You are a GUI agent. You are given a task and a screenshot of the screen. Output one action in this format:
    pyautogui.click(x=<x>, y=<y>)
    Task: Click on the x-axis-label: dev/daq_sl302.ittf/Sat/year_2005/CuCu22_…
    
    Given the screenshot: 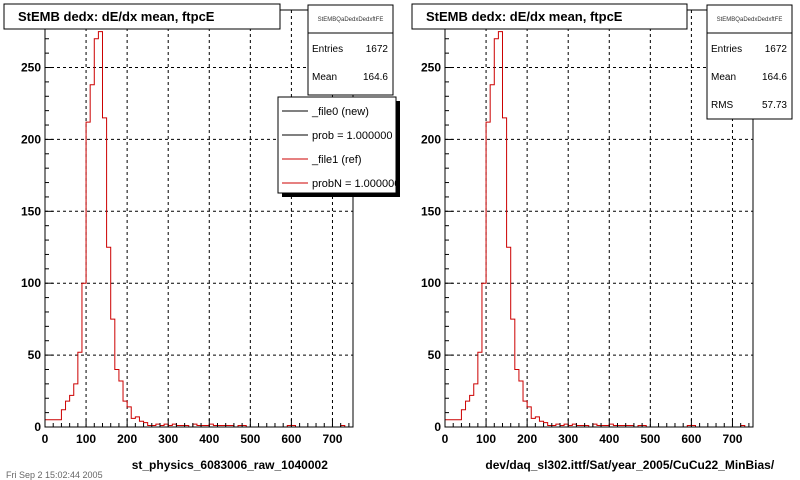 What is the action you would take?
    pyautogui.click(x=629, y=465)
    